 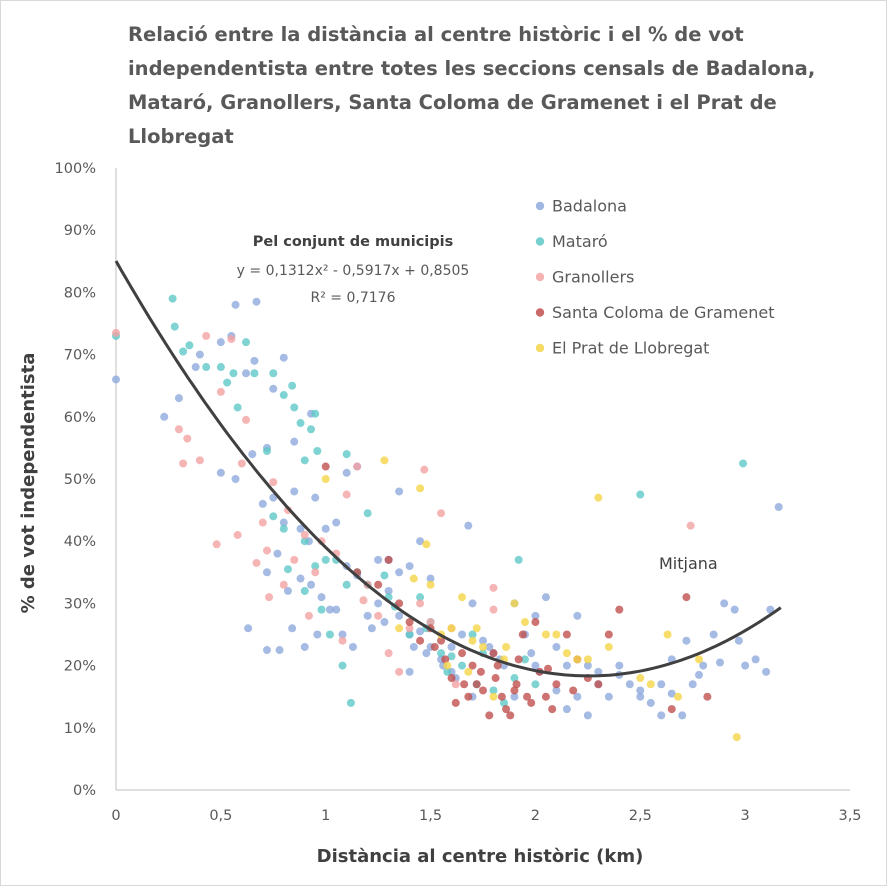 What do you see at coordinates (220, 816) in the screenshot?
I see `x-tick-label: 0,5` at bounding box center [220, 816].